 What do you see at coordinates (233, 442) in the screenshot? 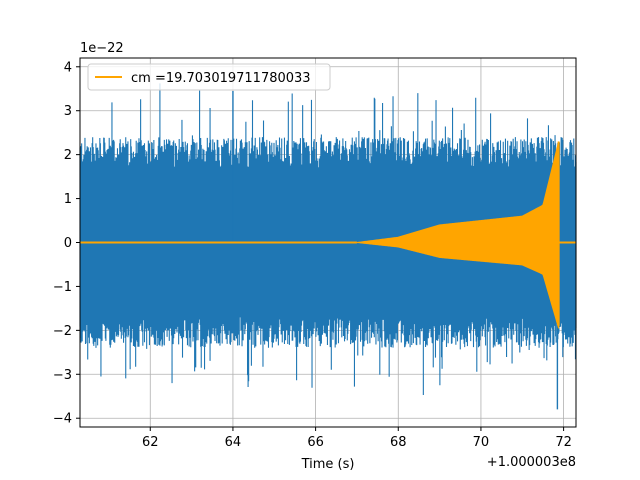
I see `x-tick-label: 64` at bounding box center [233, 442].